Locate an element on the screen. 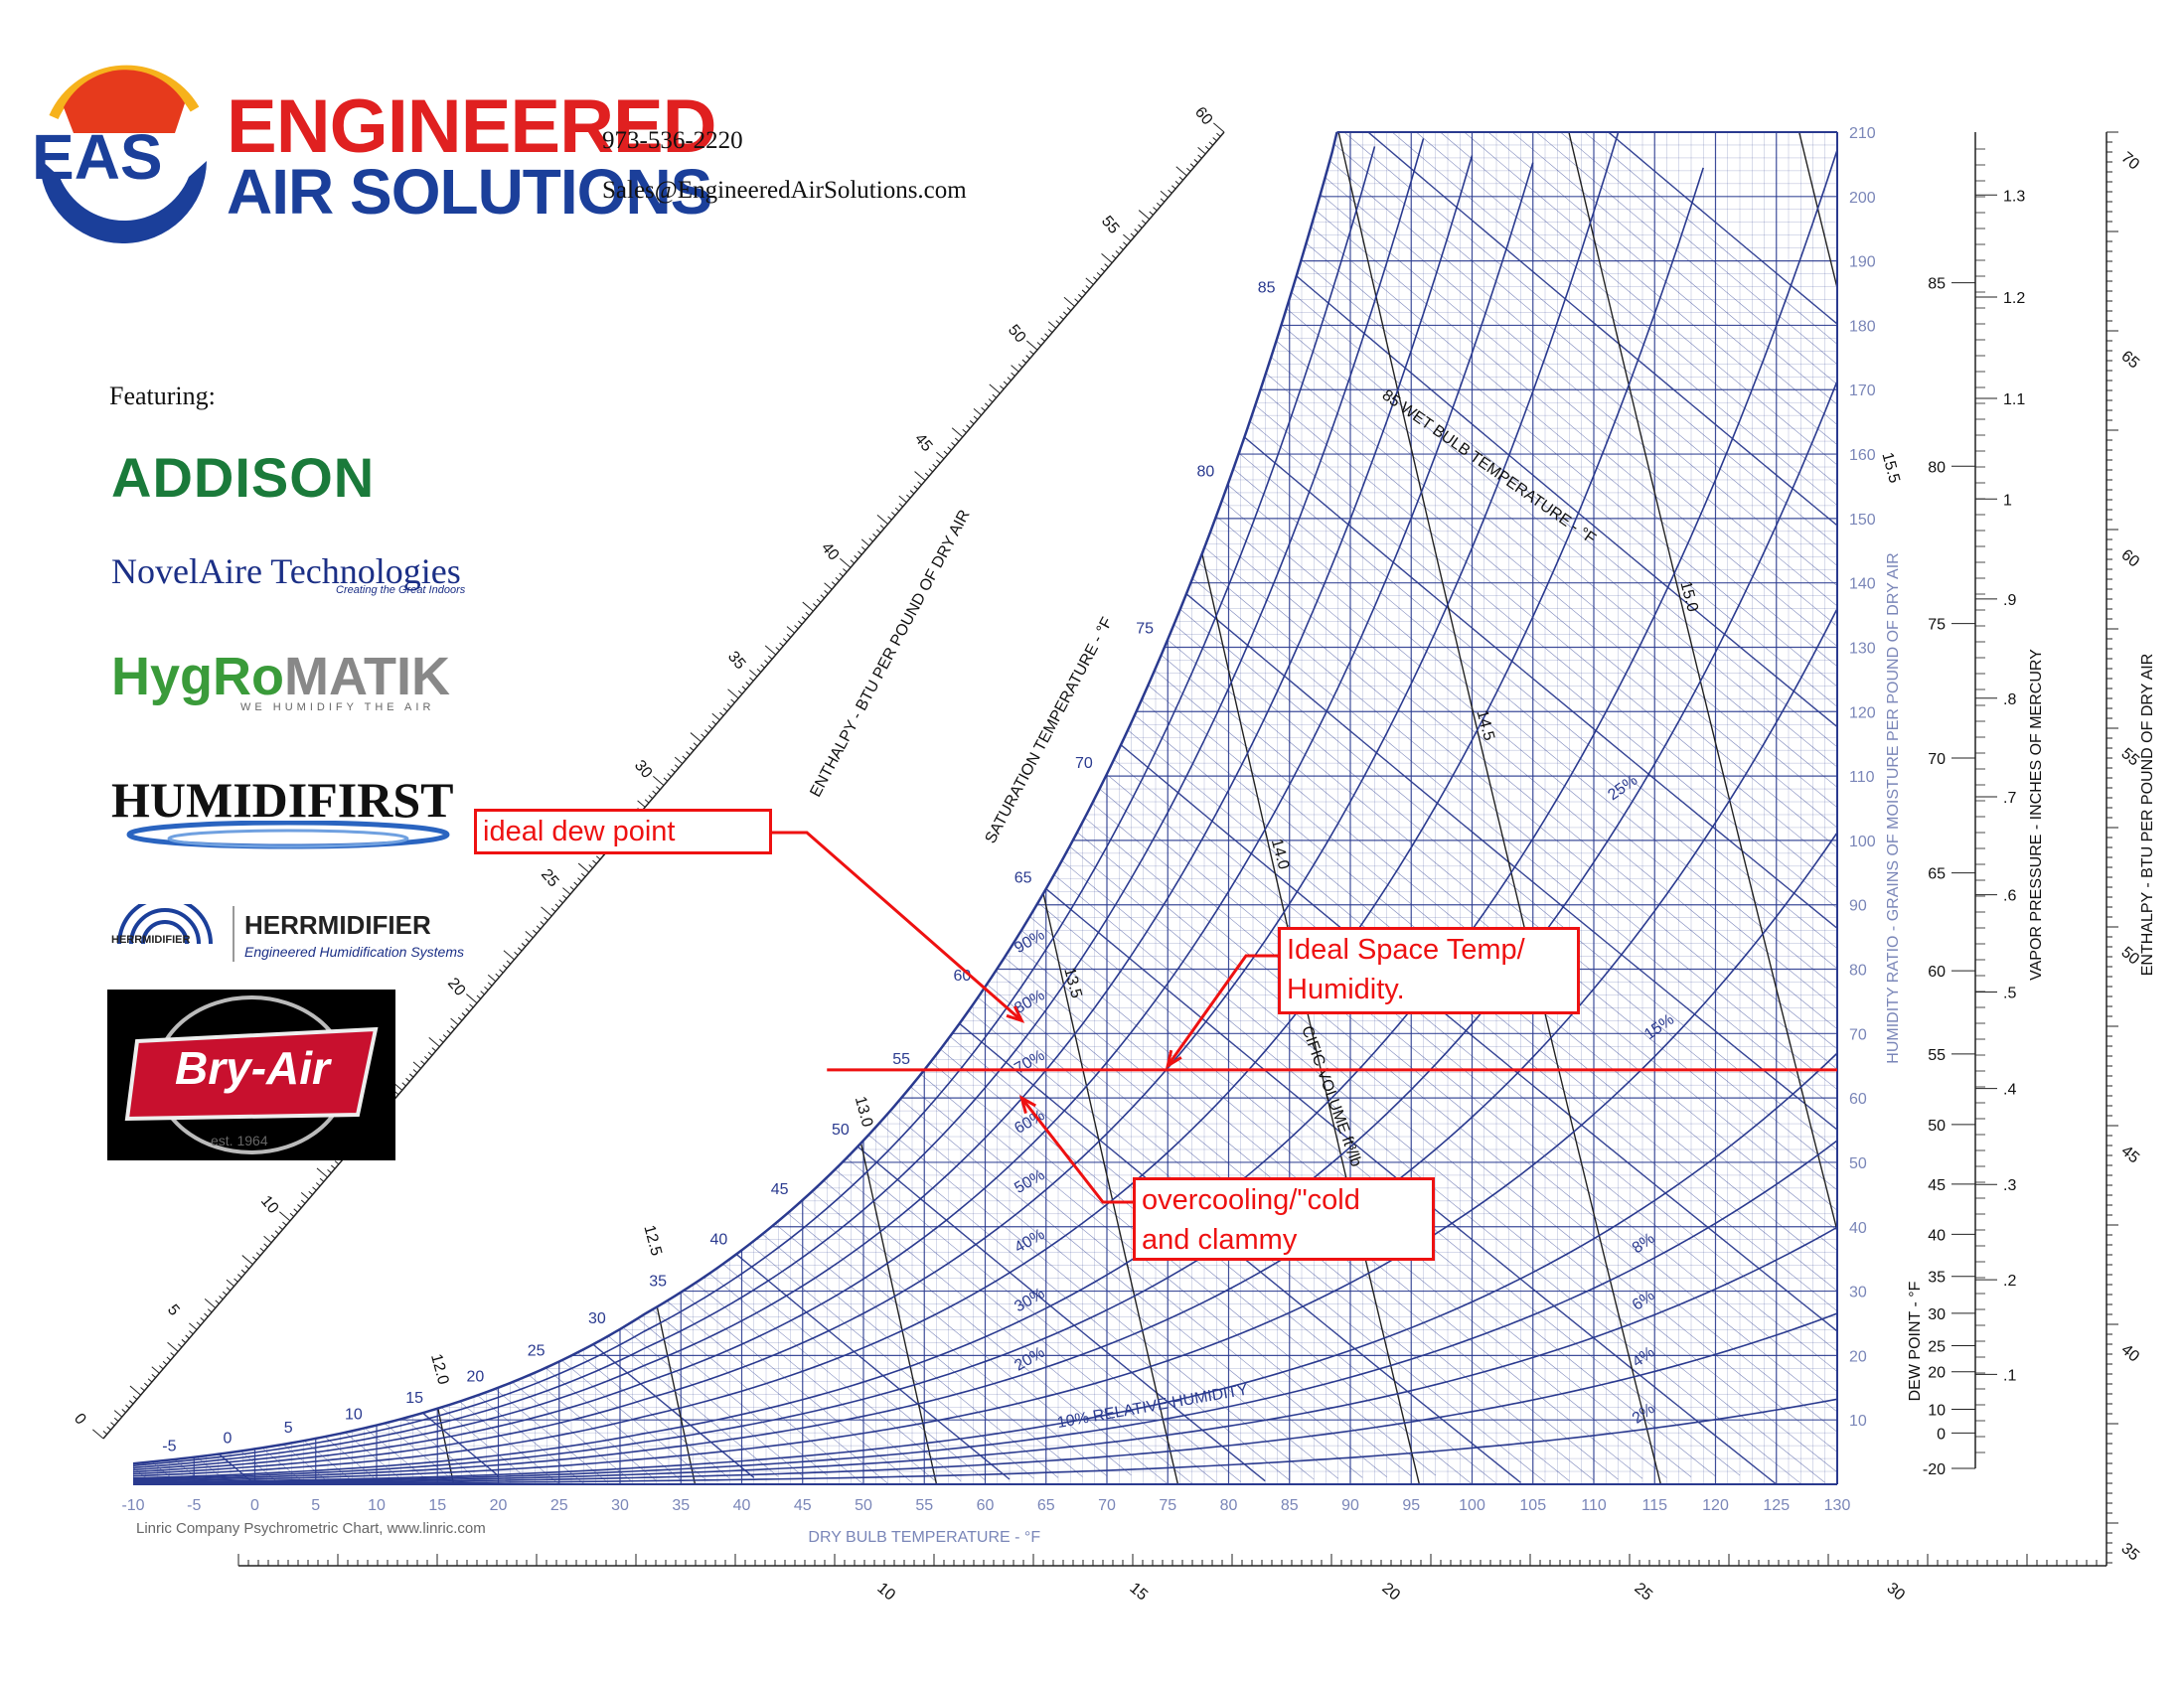  x-tick-label: -5 is located at coordinates (194, 1505).